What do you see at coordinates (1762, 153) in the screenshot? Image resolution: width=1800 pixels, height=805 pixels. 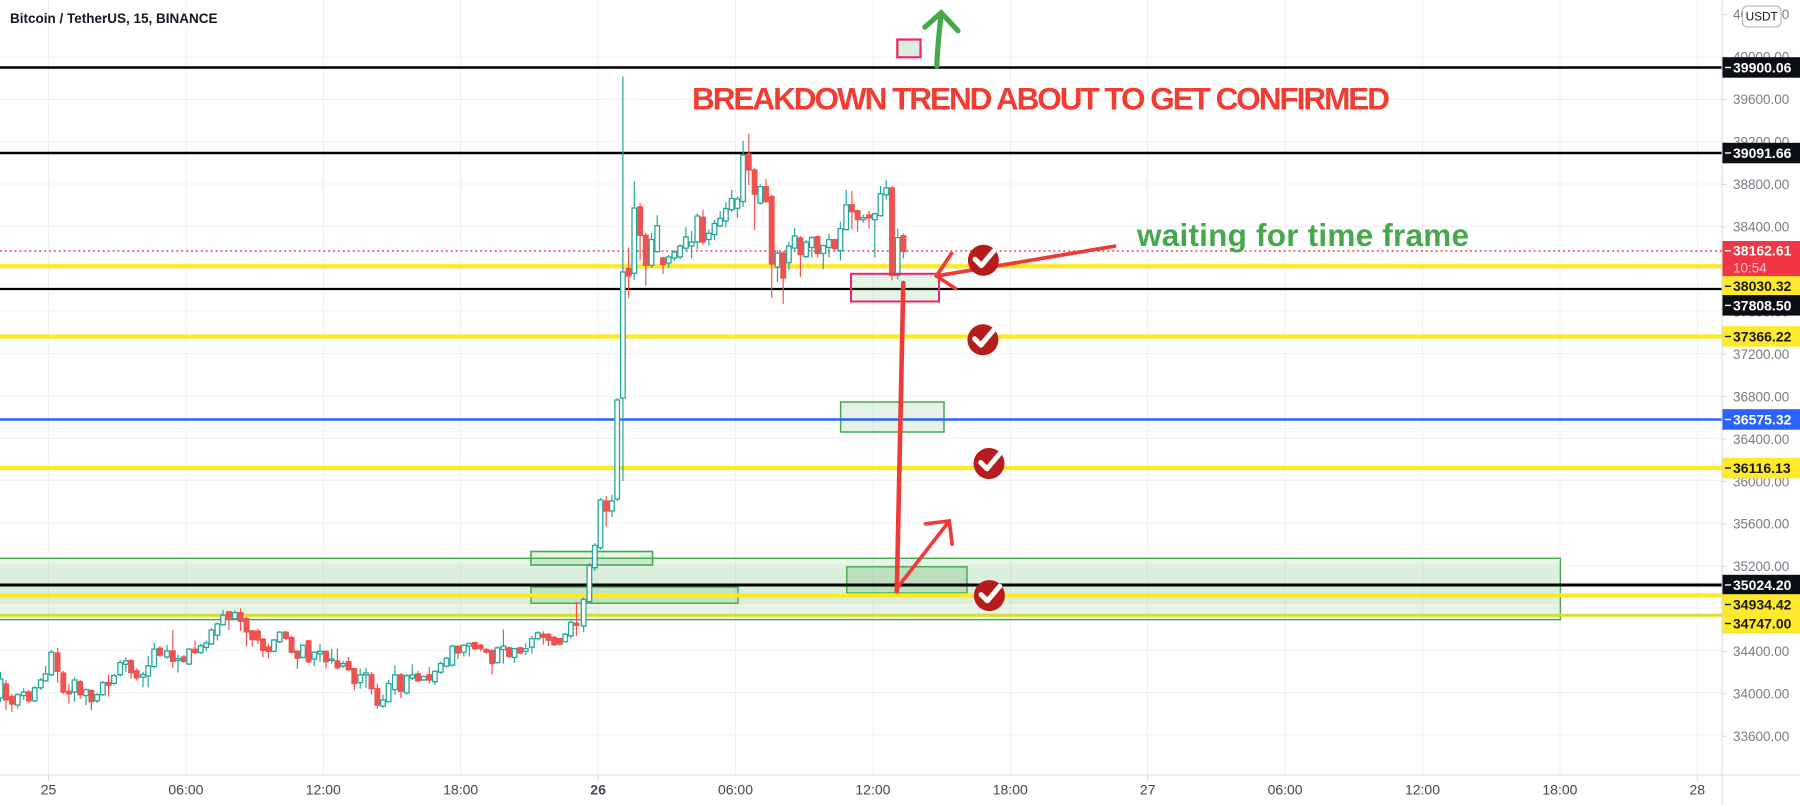 I see `svg-text: 39091.66` at bounding box center [1762, 153].